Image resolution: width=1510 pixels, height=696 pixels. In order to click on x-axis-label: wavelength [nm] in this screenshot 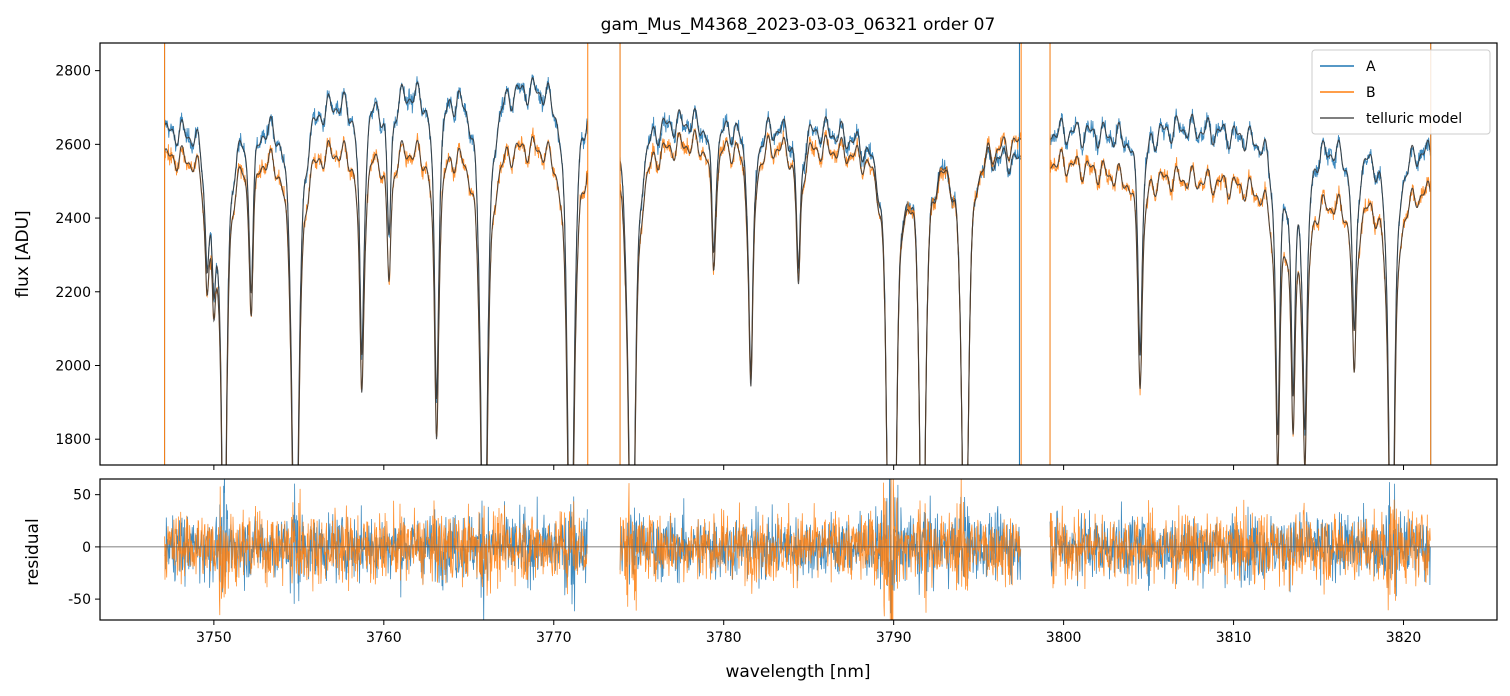, I will do `click(797, 672)`.